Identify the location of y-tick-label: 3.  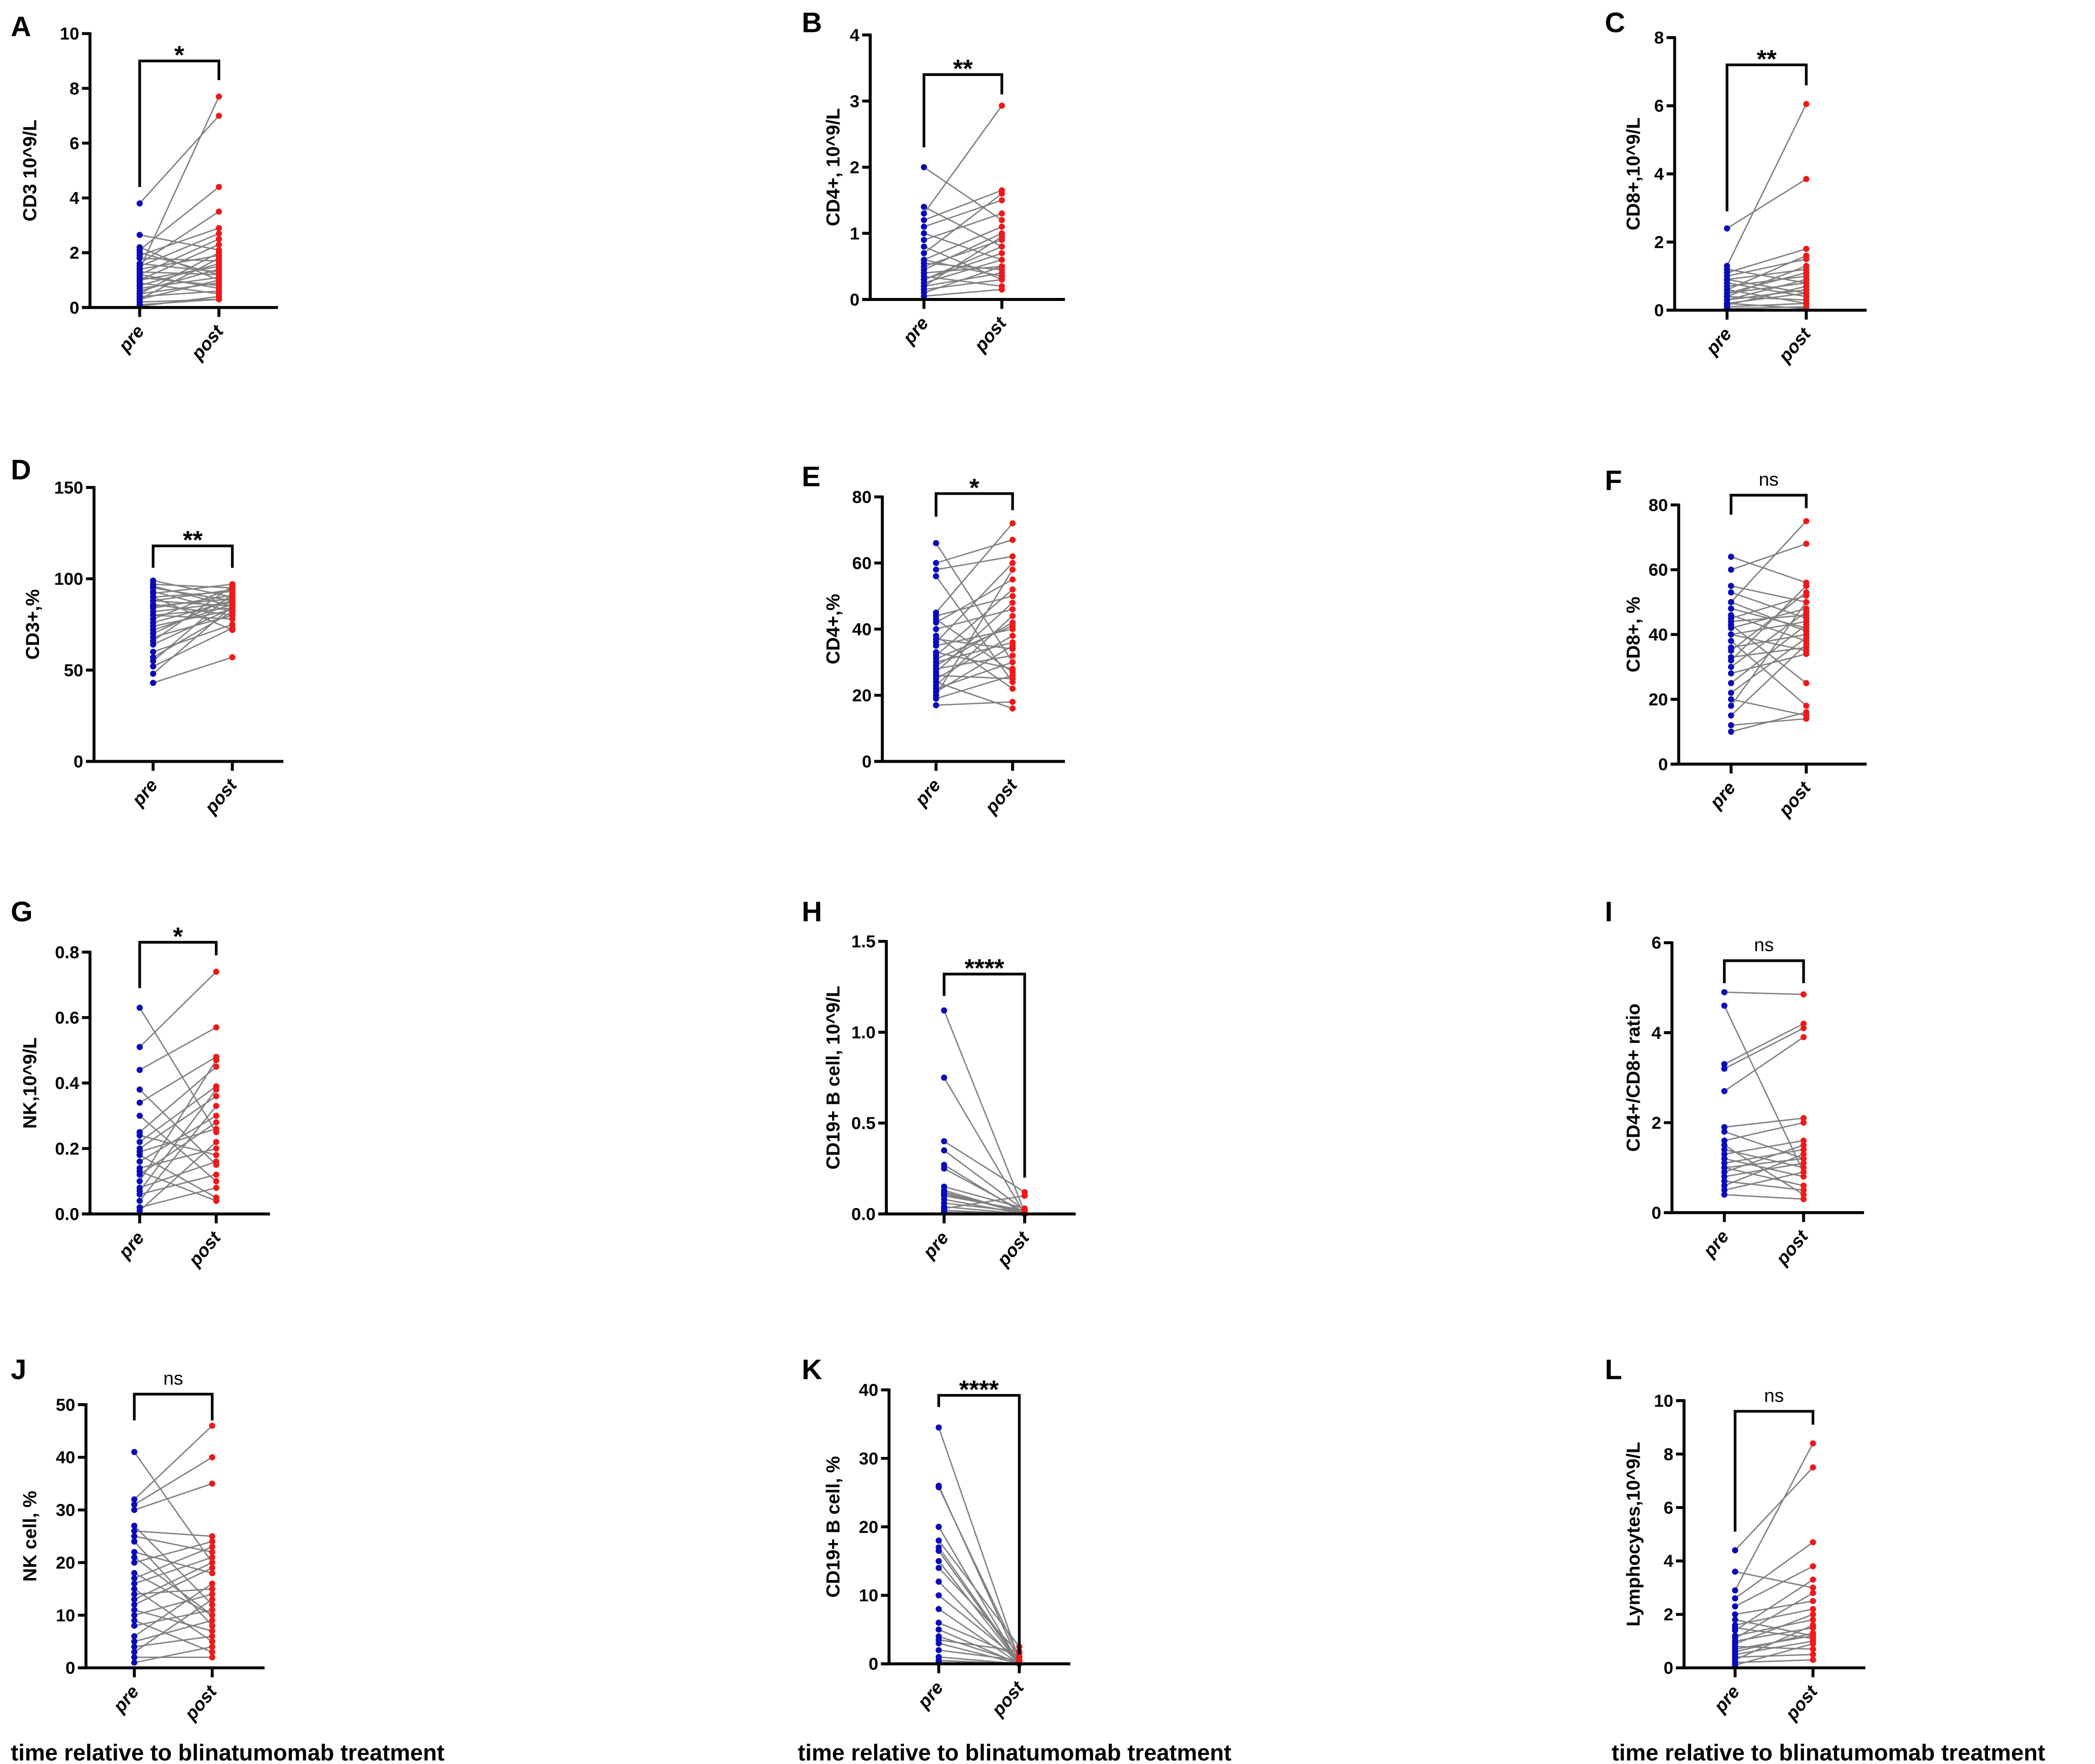
(855, 101).